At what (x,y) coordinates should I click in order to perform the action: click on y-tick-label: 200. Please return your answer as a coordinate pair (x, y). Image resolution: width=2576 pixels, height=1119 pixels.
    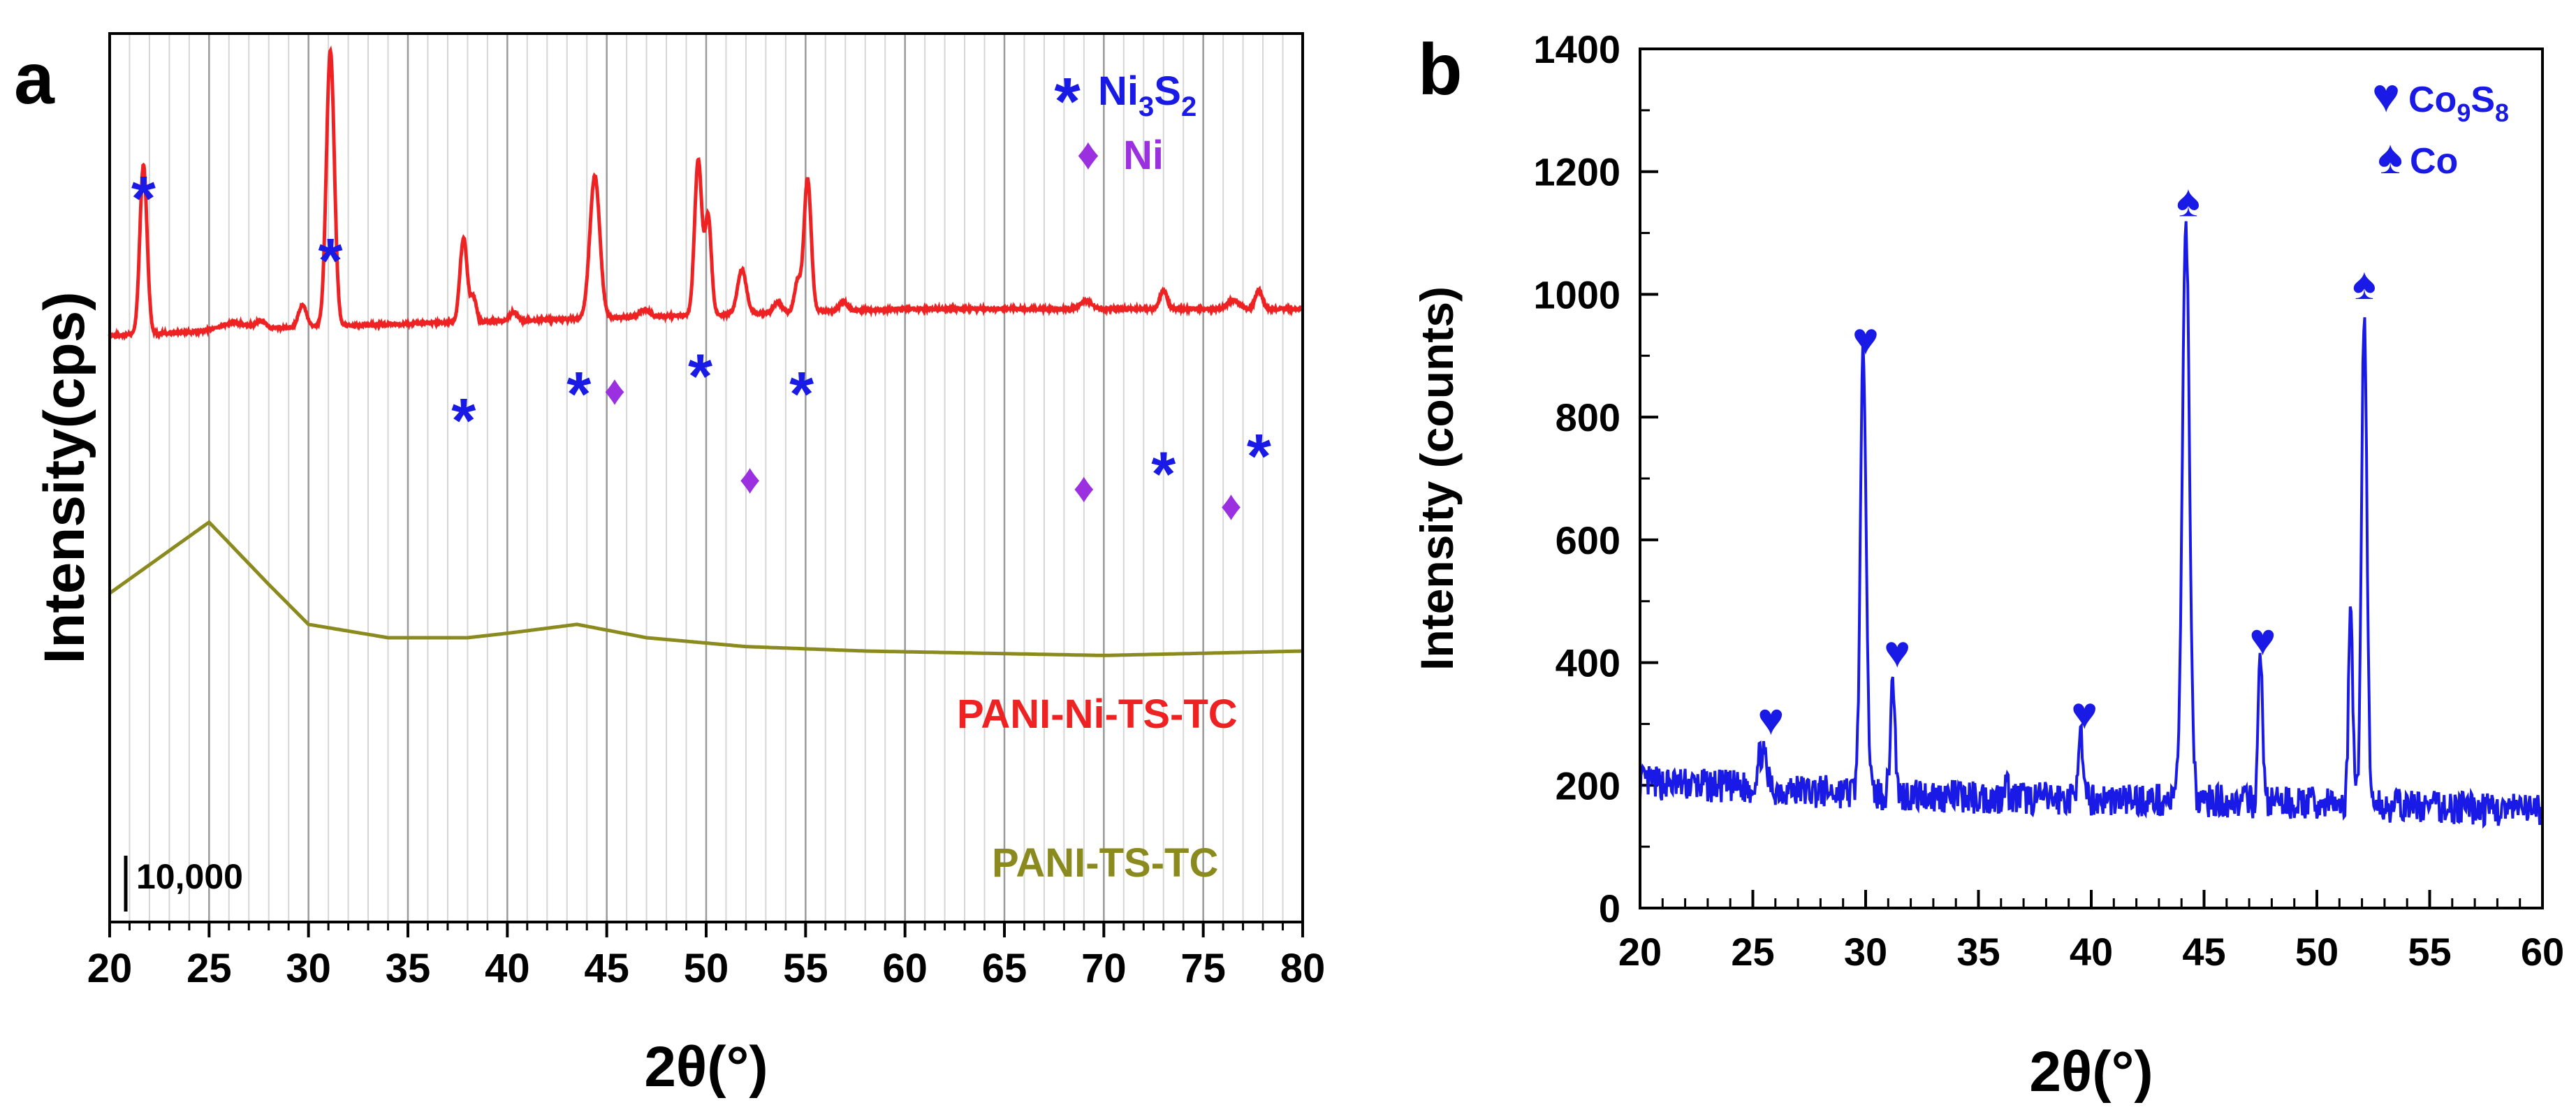
    Looking at the image, I should click on (1588, 785).